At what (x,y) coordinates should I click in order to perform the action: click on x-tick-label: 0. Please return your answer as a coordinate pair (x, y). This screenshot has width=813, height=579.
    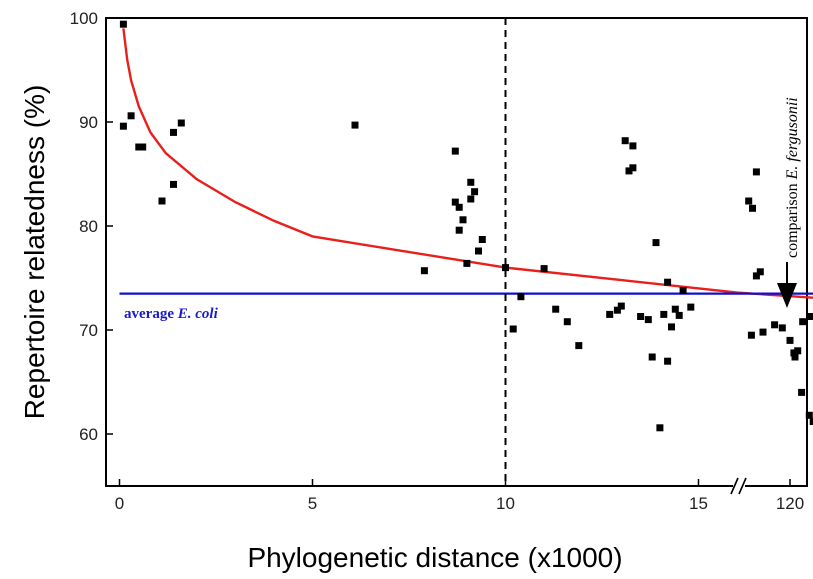
    Looking at the image, I should click on (119, 503).